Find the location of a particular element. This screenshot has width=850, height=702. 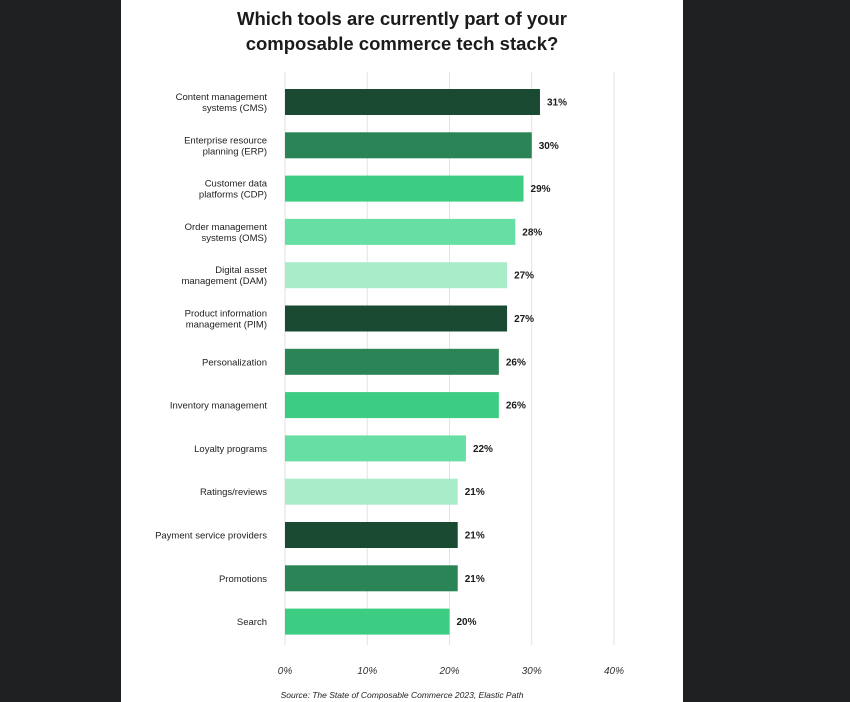

category-label: Product information is located at coordinates (226, 314).